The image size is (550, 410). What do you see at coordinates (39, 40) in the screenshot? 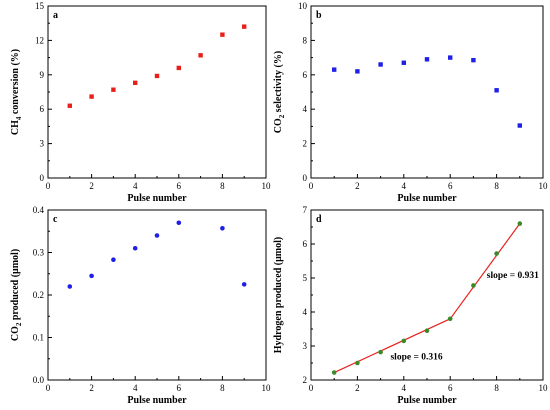
I see `y-tick-label: 12` at bounding box center [39, 40].